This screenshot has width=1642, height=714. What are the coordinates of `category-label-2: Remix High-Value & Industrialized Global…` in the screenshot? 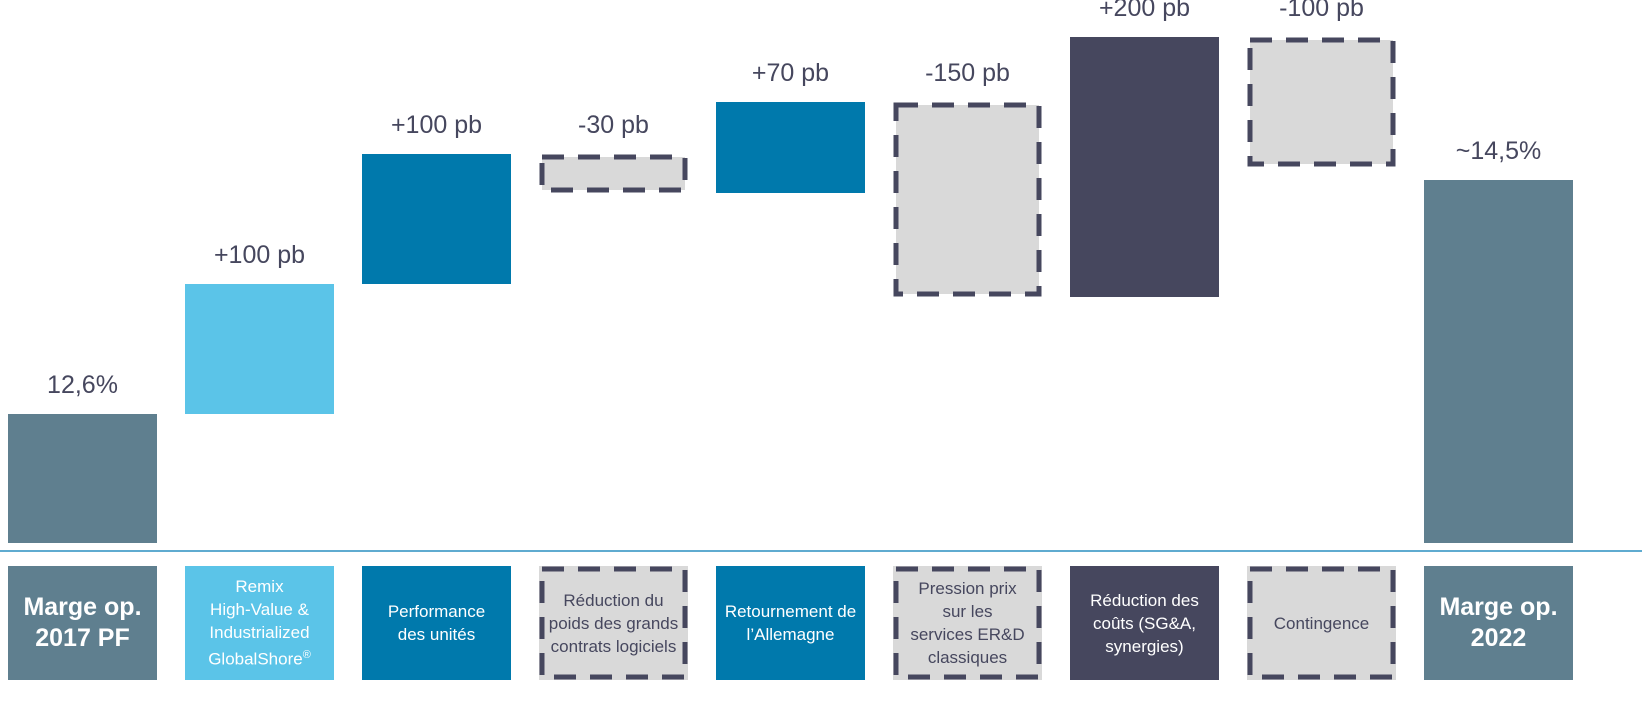 It's located at (259, 623).